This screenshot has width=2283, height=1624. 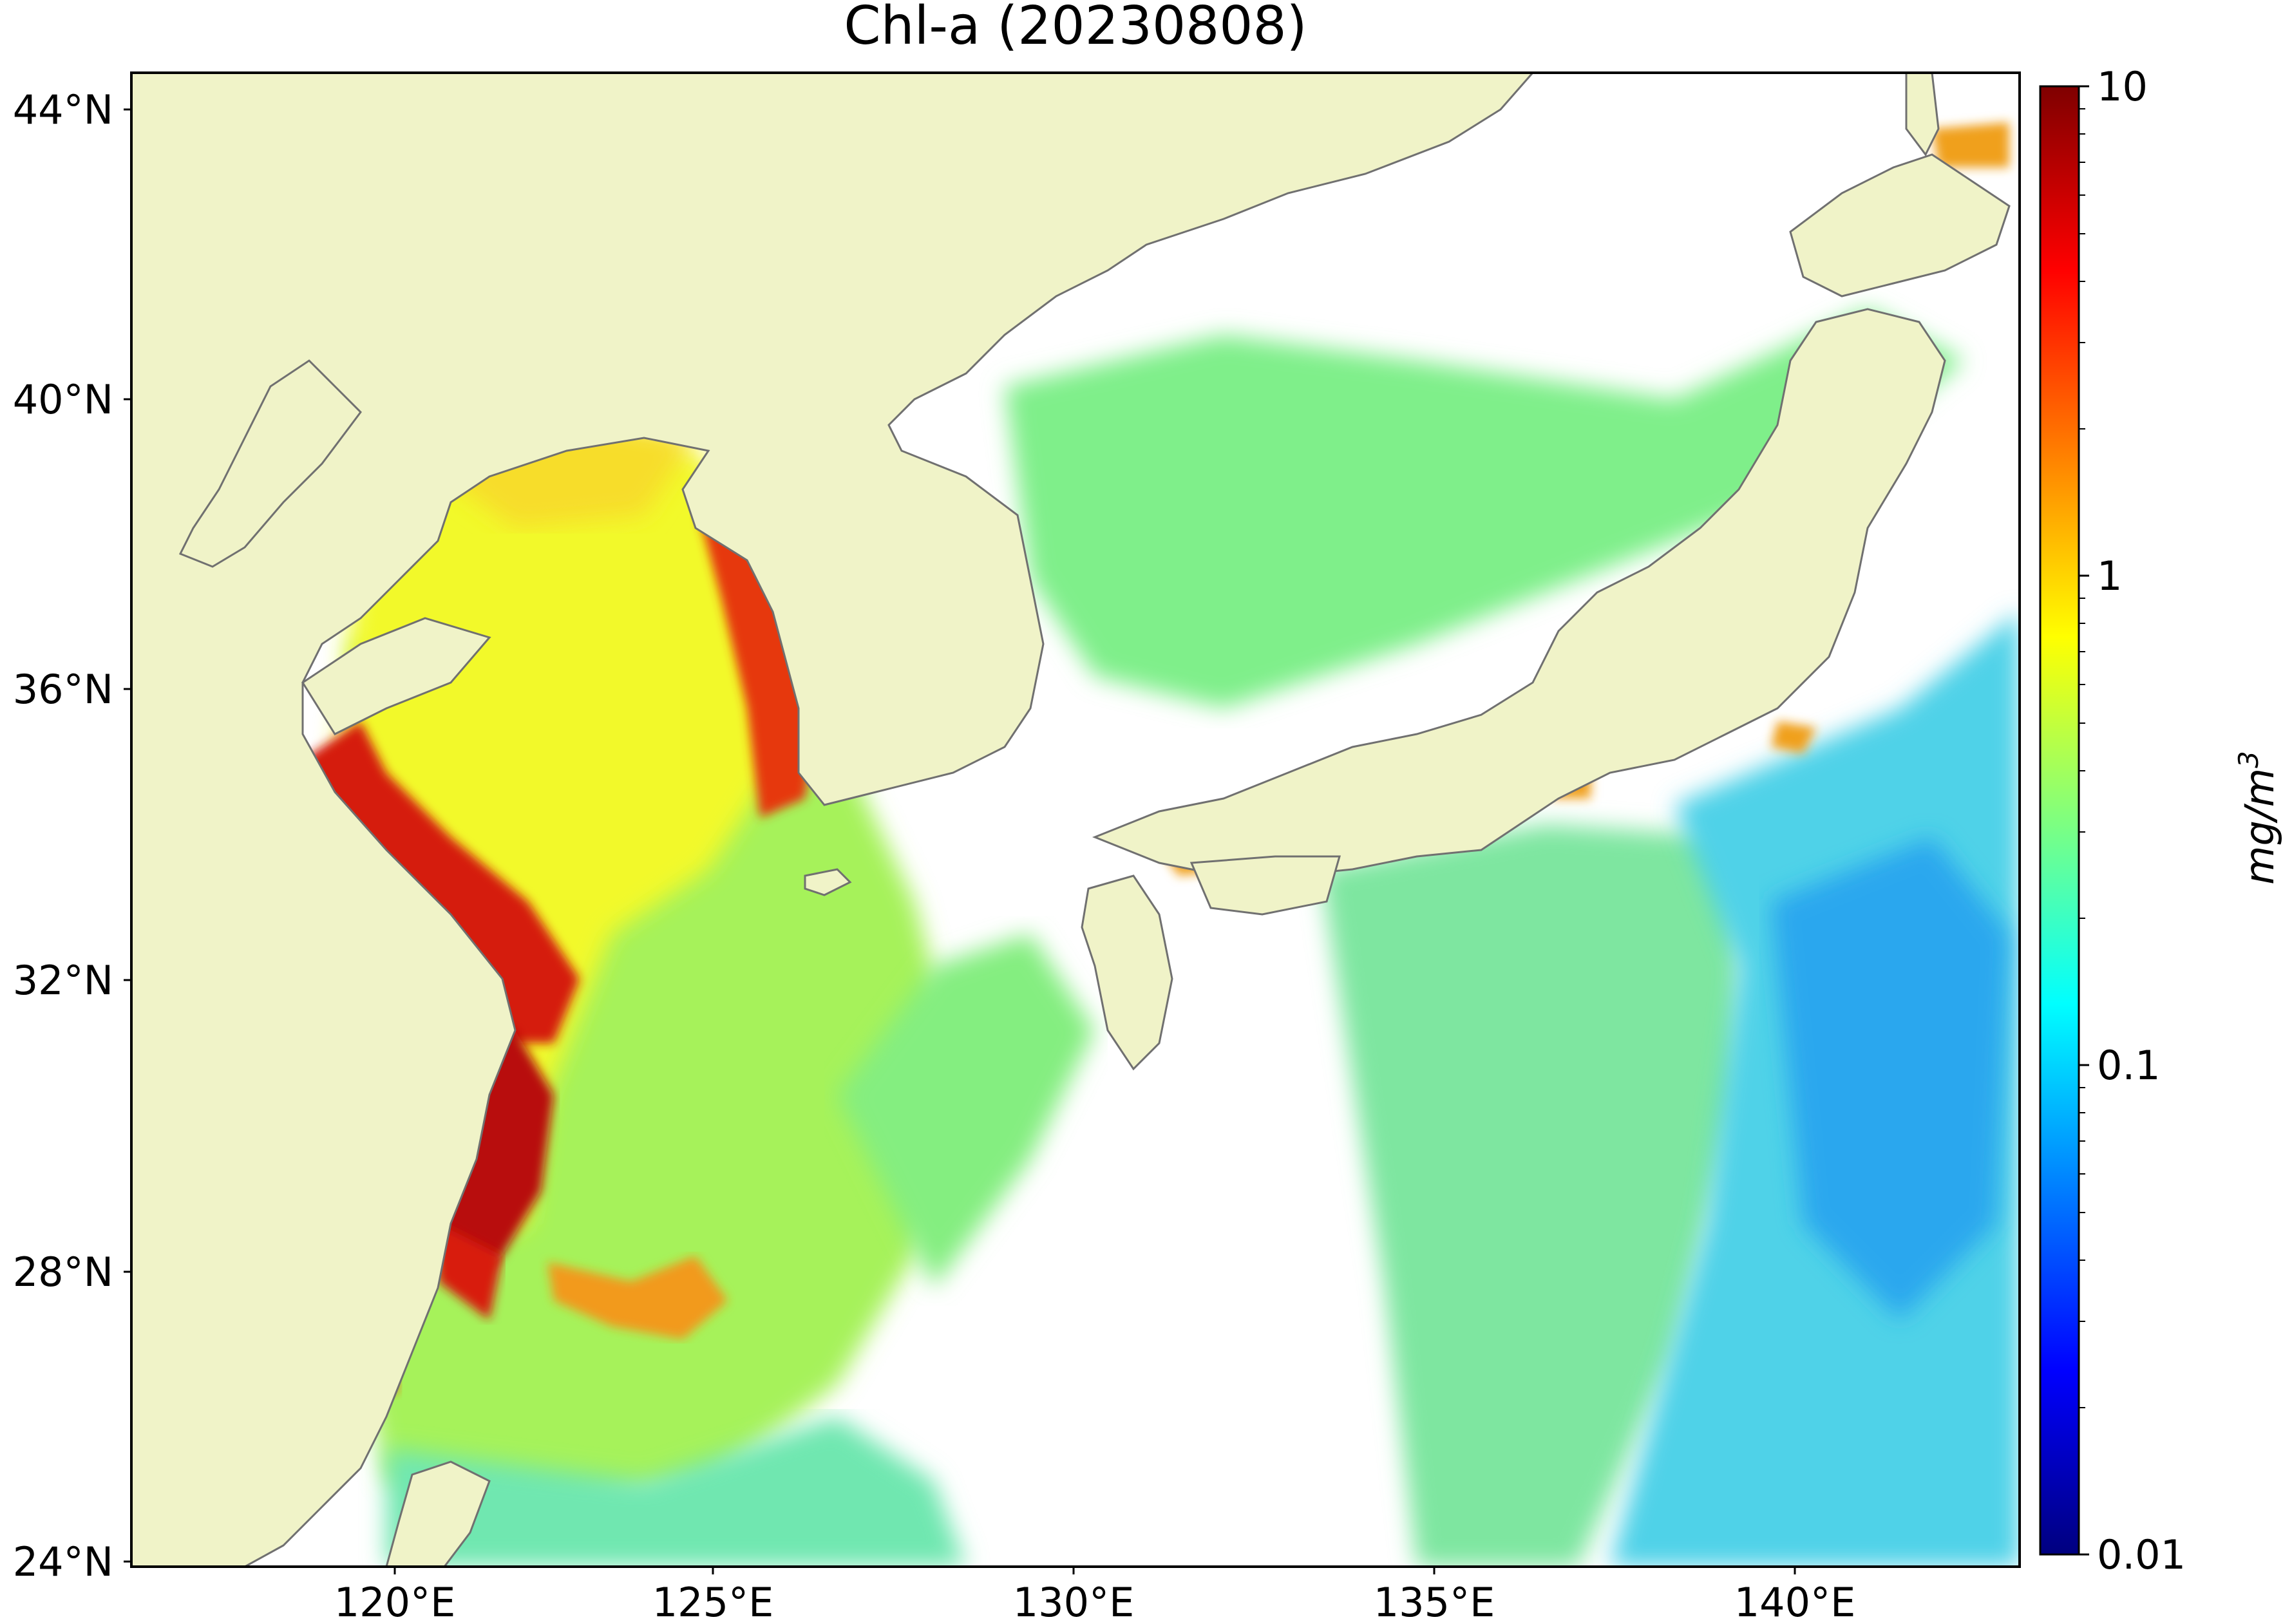 What do you see at coordinates (828, 882) in the screenshot?
I see `land-jeju` at bounding box center [828, 882].